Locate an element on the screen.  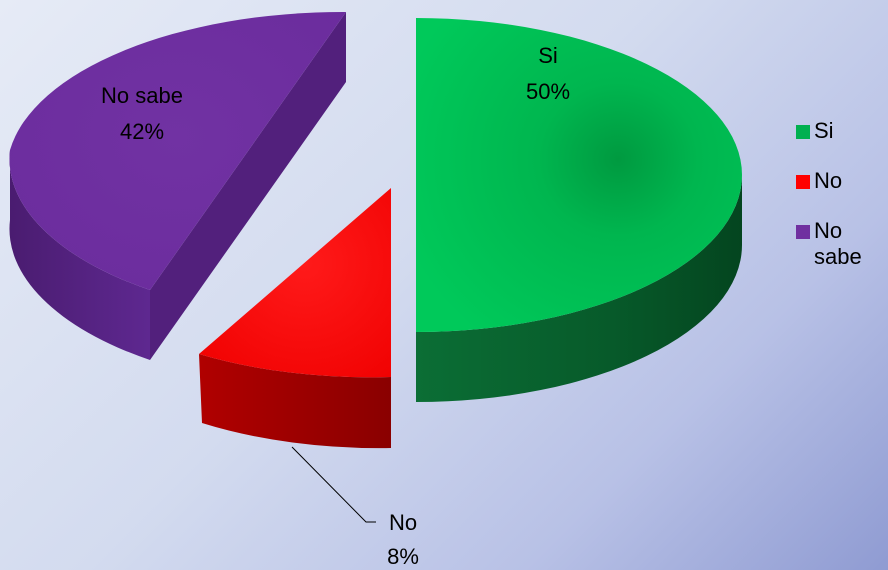
legend-item-no-sabe: No sabe is located at coordinates (842, 244).